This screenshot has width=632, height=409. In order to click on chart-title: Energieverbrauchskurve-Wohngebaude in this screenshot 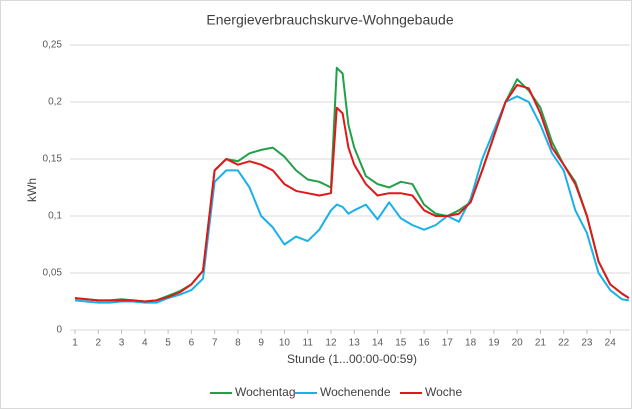, I will do `click(329, 20)`.